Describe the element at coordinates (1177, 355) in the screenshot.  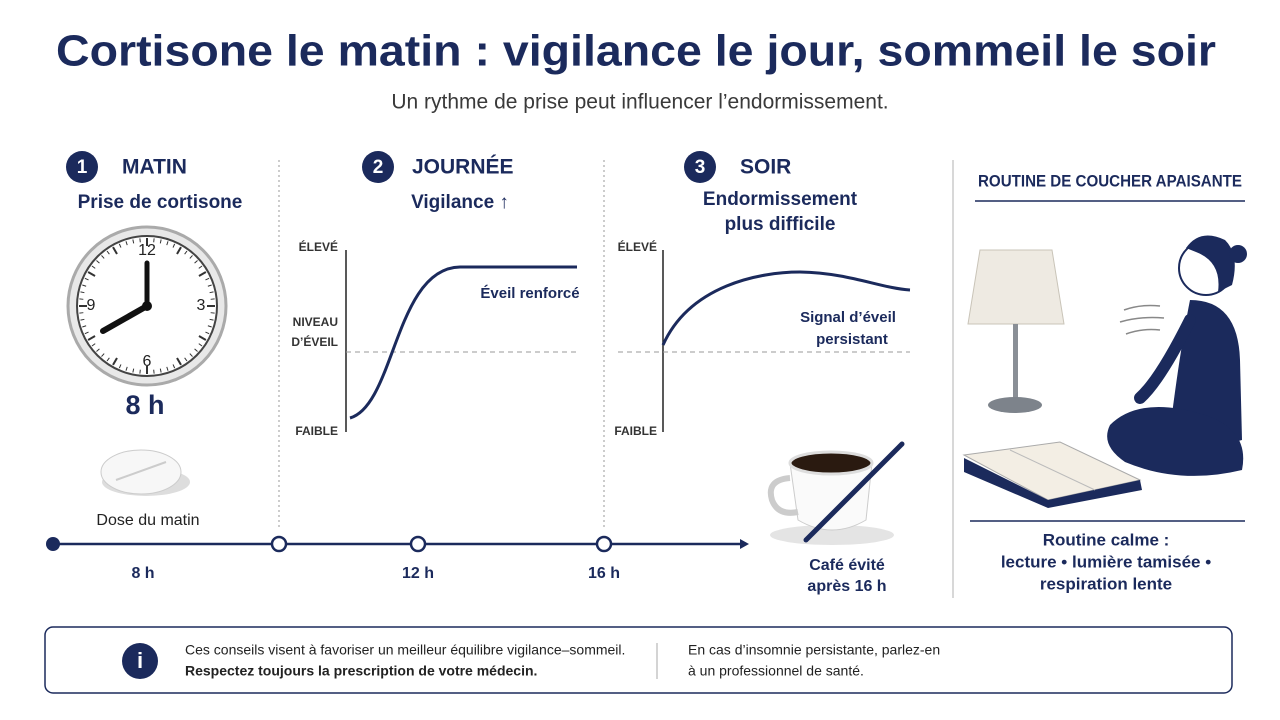
I see `person` at that location.